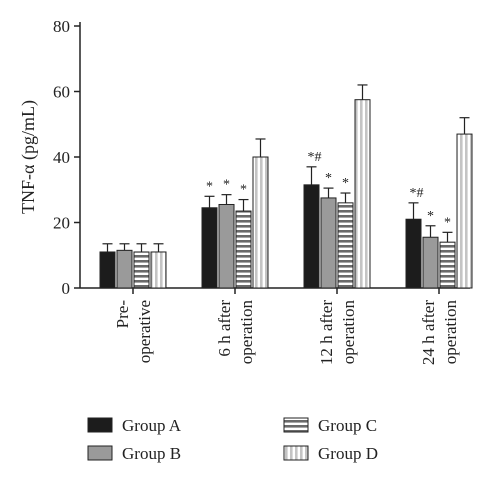 Image resolution: width=500 pixels, height=484 pixels. What do you see at coordinates (61, 157) in the screenshot?
I see `y-tick-label: 40` at bounding box center [61, 157].